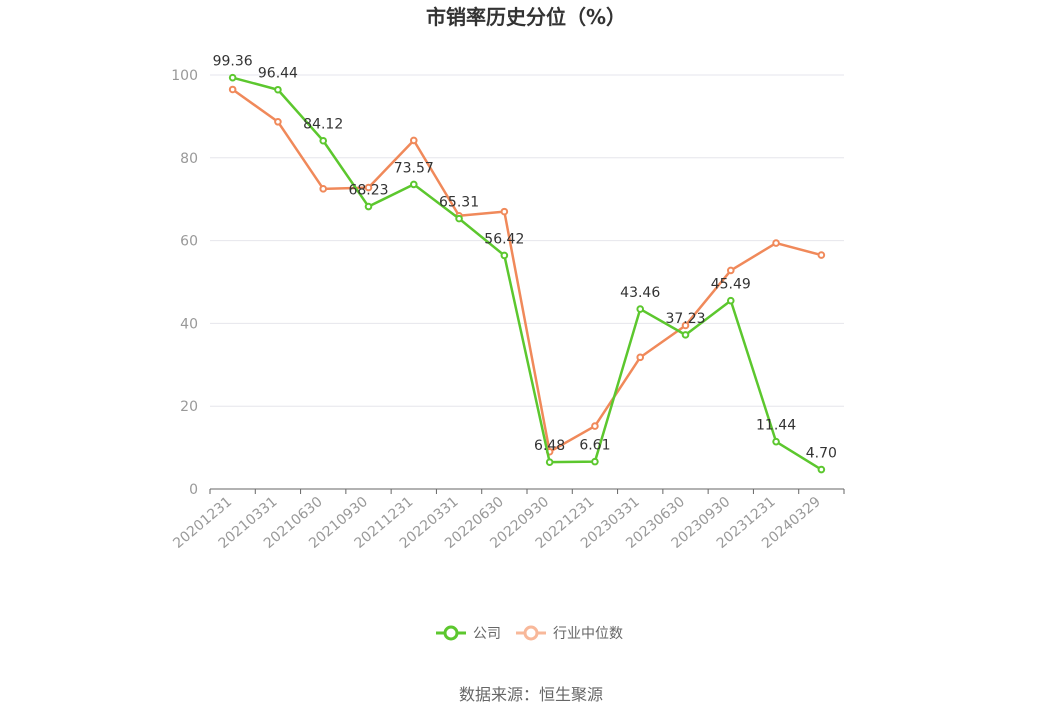 The height and width of the screenshot is (718, 1062). Describe the element at coordinates (278, 74) in the screenshot. I see `data-label: 96.44` at that location.